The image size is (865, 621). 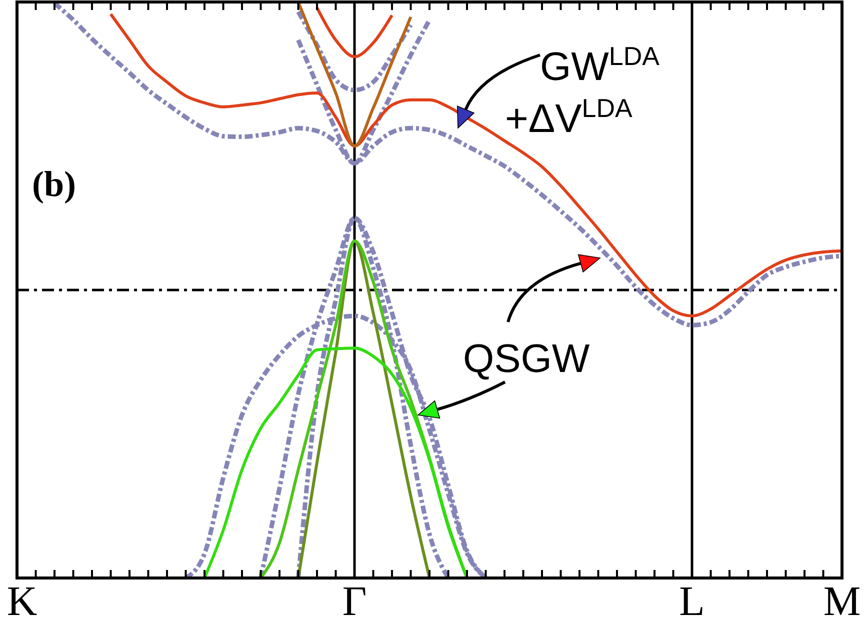 I want to click on x-tick-label: K, so click(x=22, y=600).